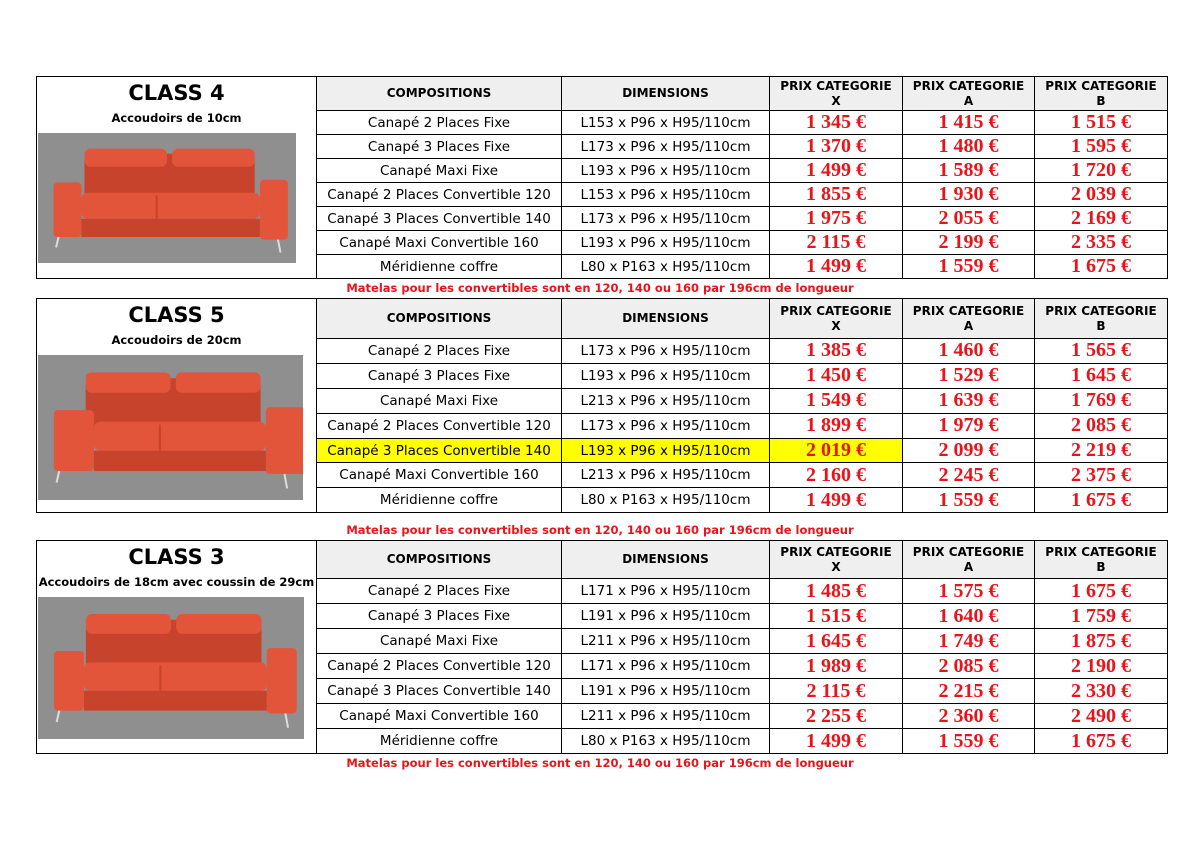  Describe the element at coordinates (1101, 325) in the screenshot. I see `header-category: B` at that location.